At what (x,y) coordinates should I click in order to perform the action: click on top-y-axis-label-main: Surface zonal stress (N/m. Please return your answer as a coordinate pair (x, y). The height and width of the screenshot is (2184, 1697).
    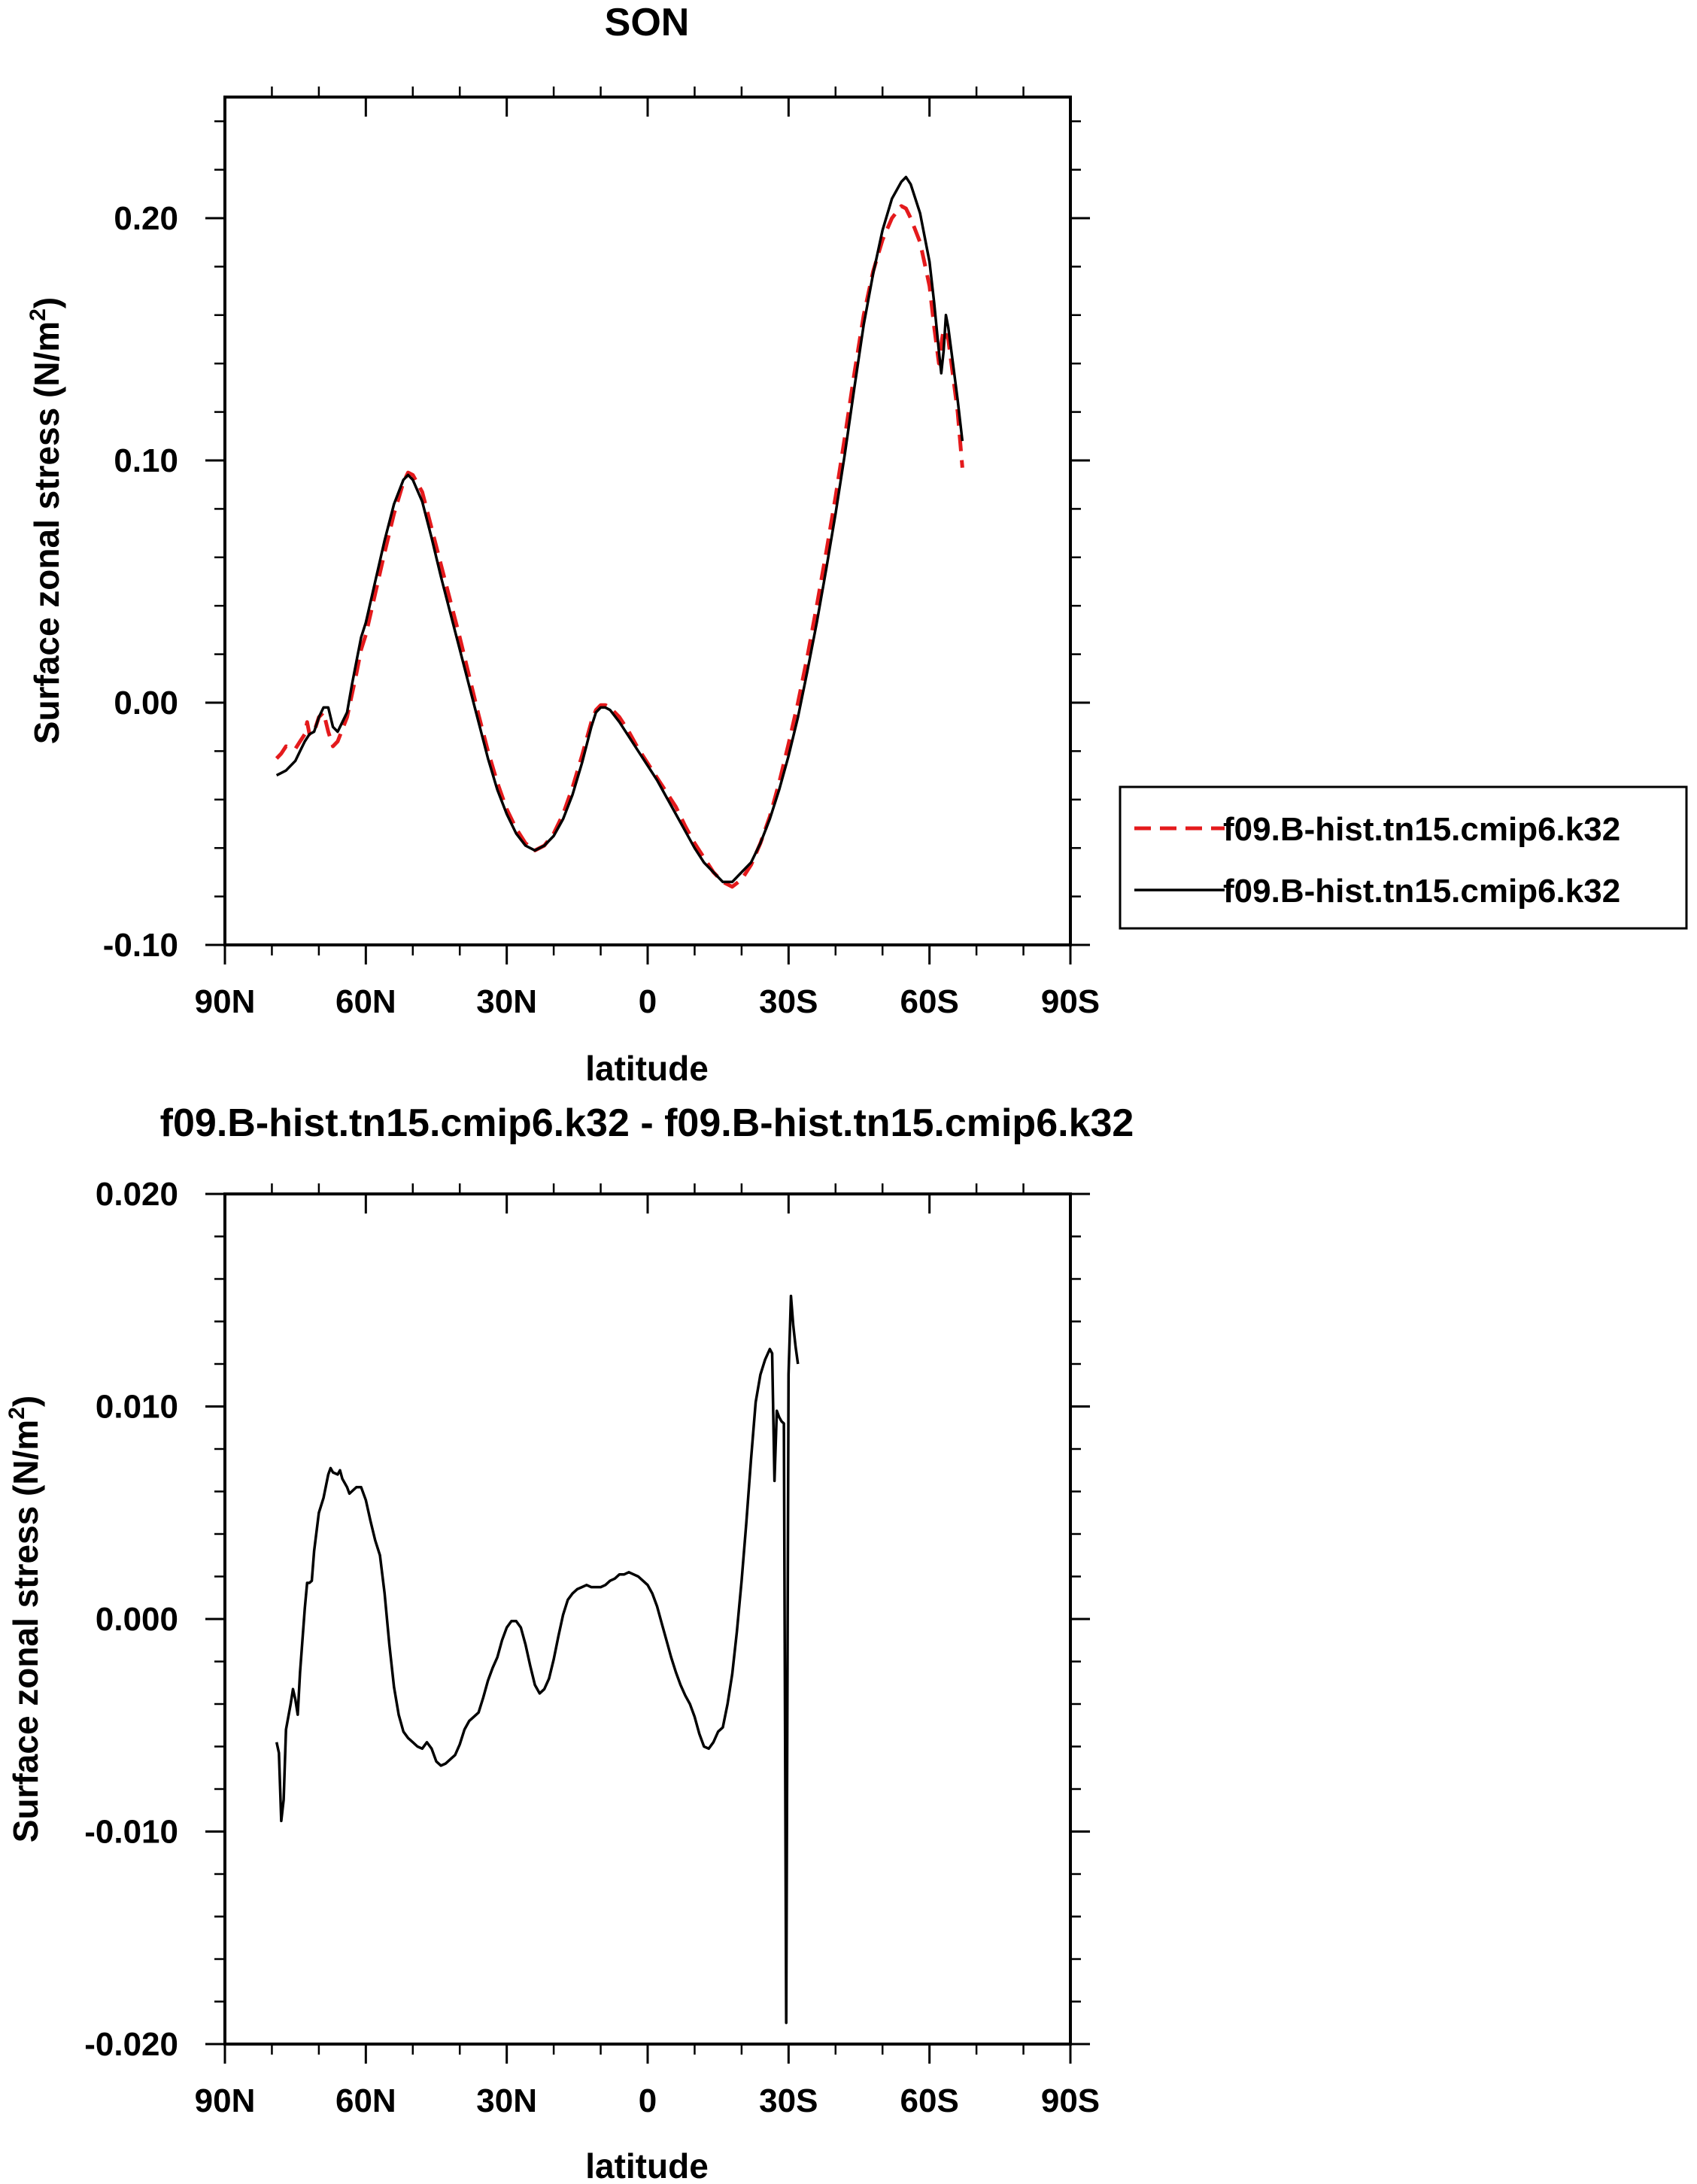
    Looking at the image, I should click on (46, 532).